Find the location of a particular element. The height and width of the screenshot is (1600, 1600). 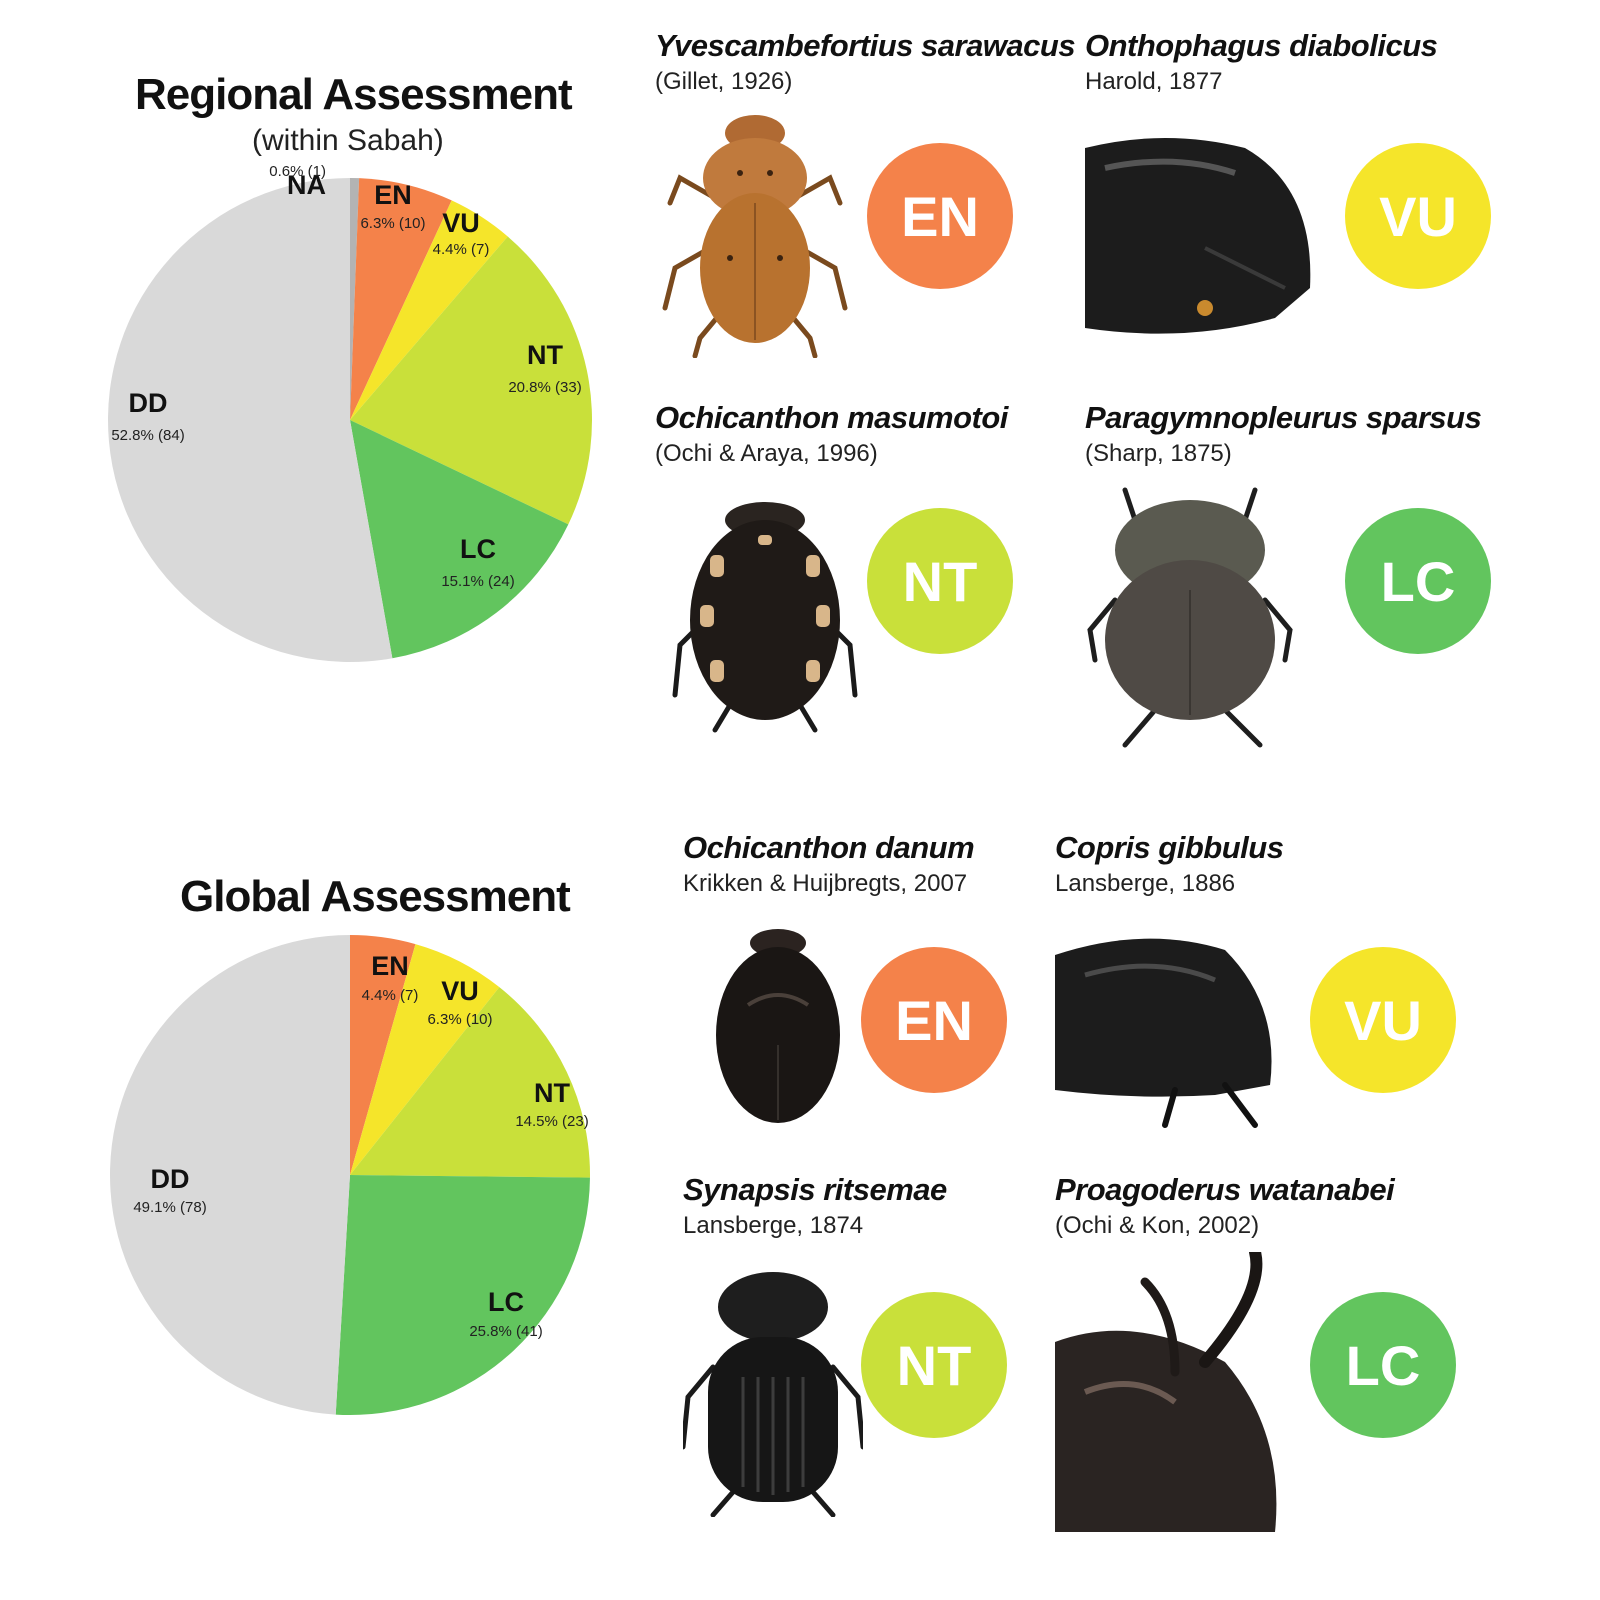

slice-value-vu: 6.3% (10) is located at coordinates (459, 1019).